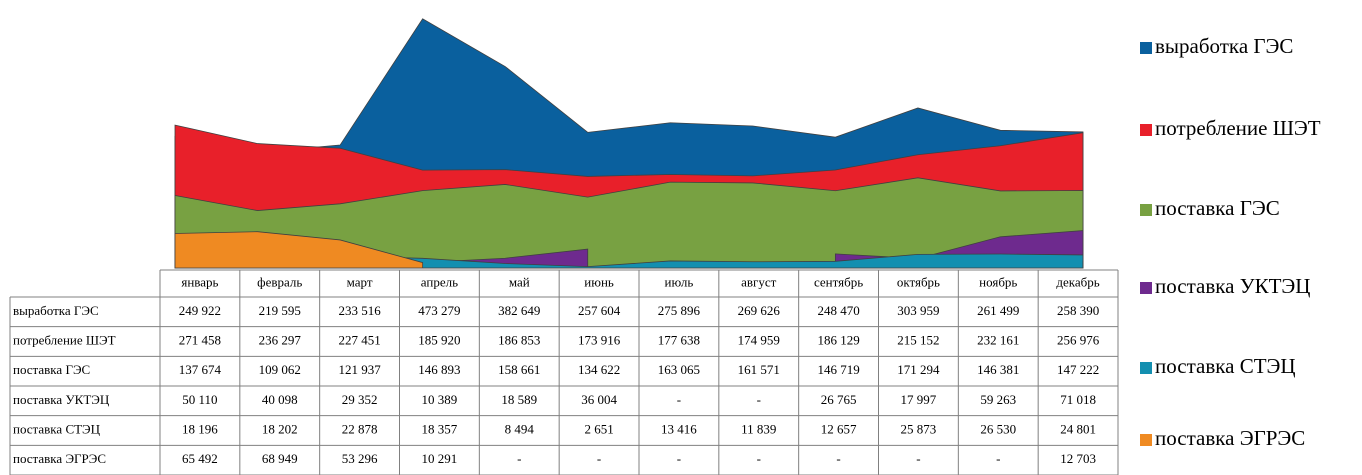 The width and height of the screenshot is (1362, 475). What do you see at coordinates (918, 339) in the screenshot?
I see `table-value: 215 152` at bounding box center [918, 339].